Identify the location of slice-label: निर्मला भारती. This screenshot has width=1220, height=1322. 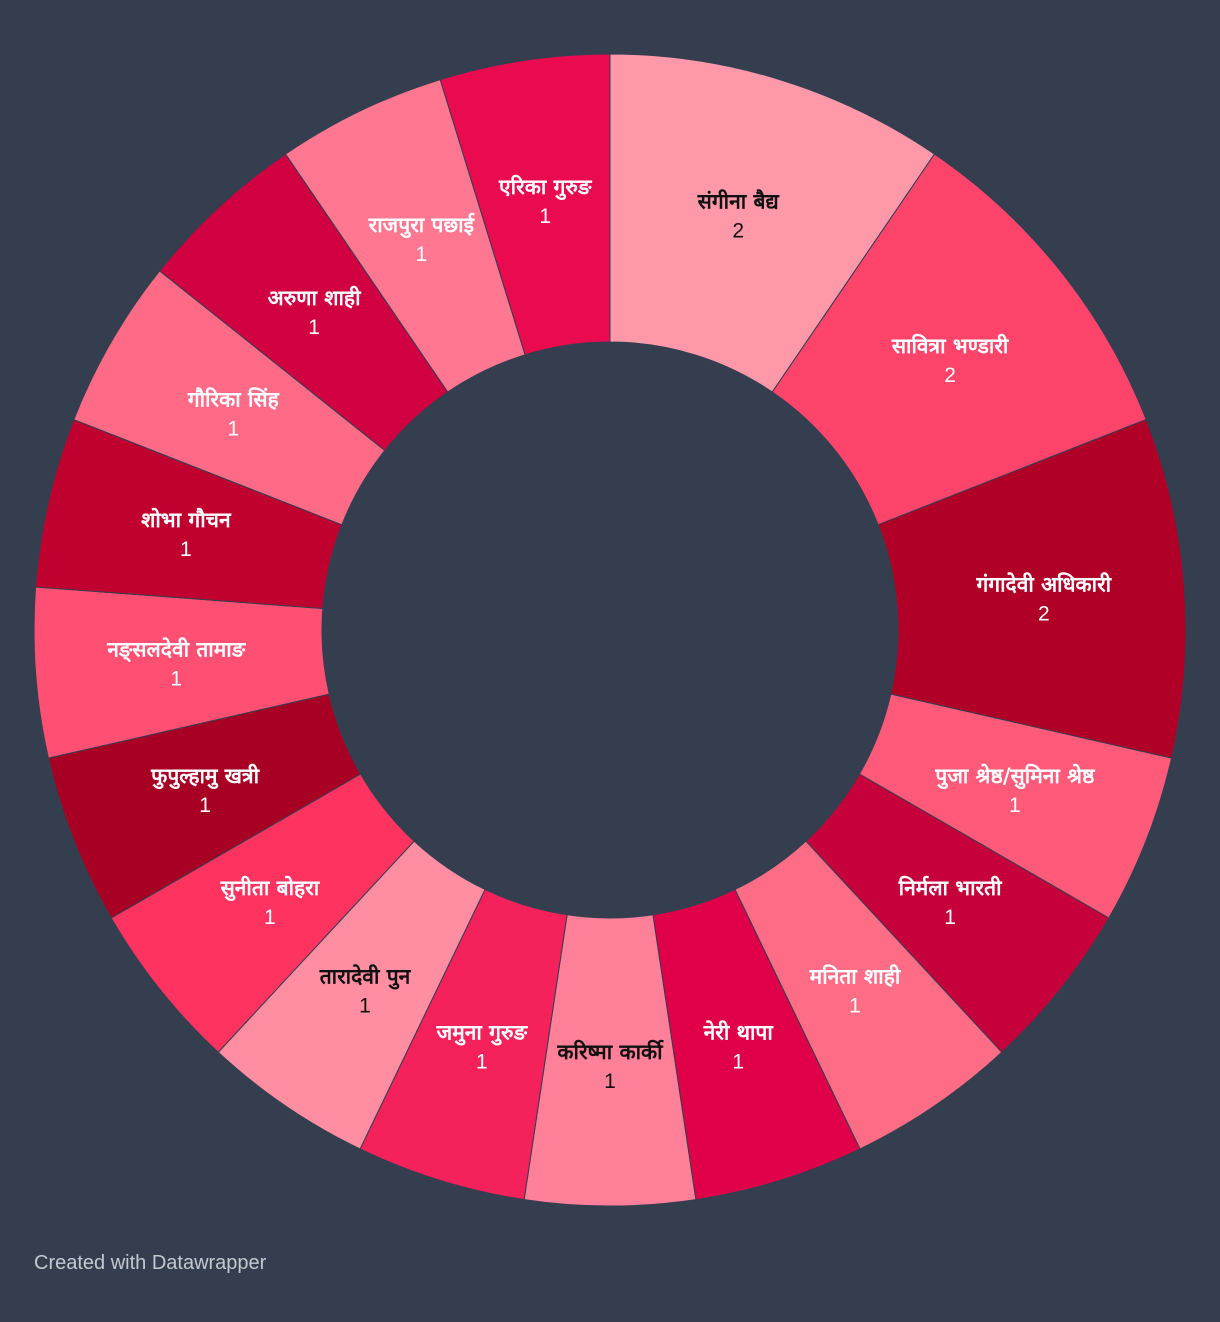
(950, 887).